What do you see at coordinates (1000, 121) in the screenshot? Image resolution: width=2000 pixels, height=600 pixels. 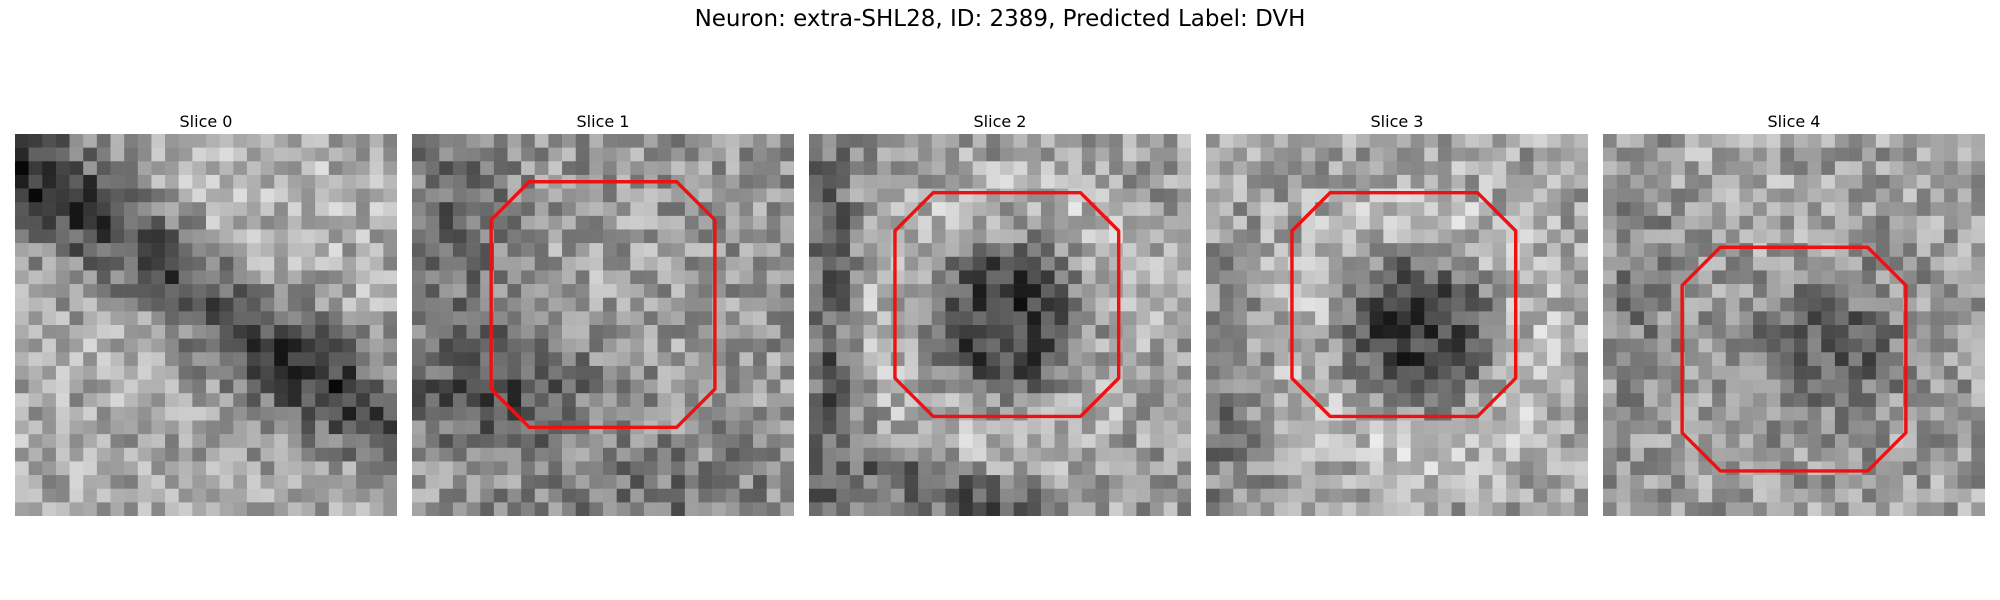 I see `panel-title: Slice 2` at bounding box center [1000, 121].